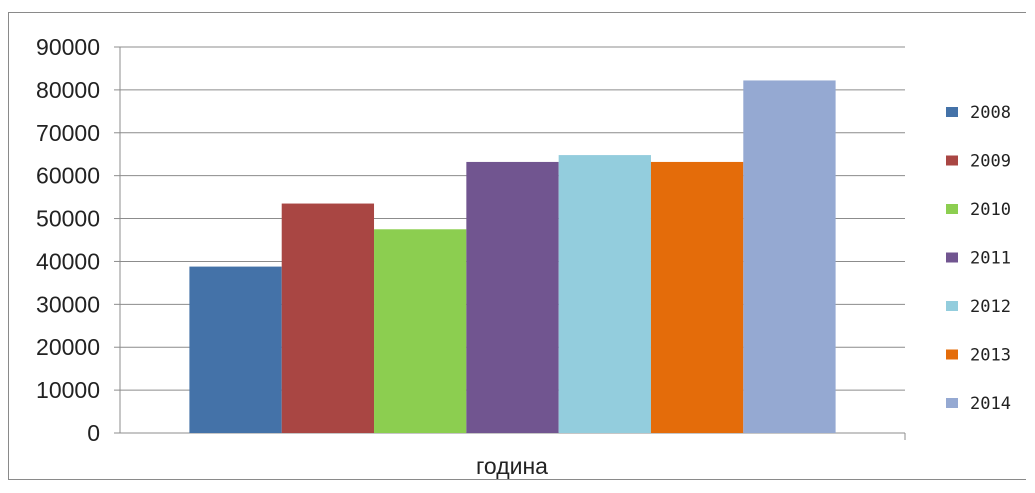 This screenshot has width=1035, height=493. What do you see at coordinates (952, 403) in the screenshot?
I see `legend-swatch-2014` at bounding box center [952, 403].